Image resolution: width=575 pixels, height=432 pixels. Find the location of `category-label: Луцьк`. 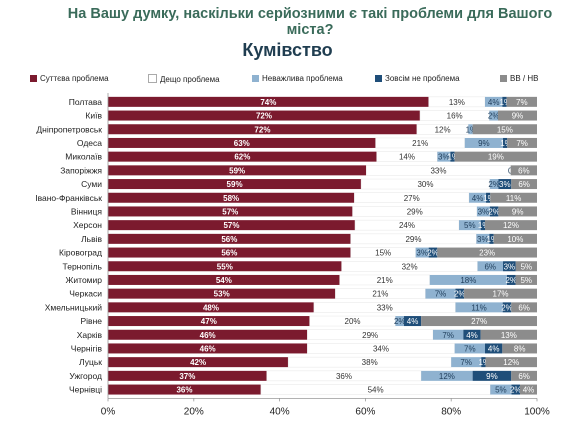

category-label: Луцьк is located at coordinates (90, 362).